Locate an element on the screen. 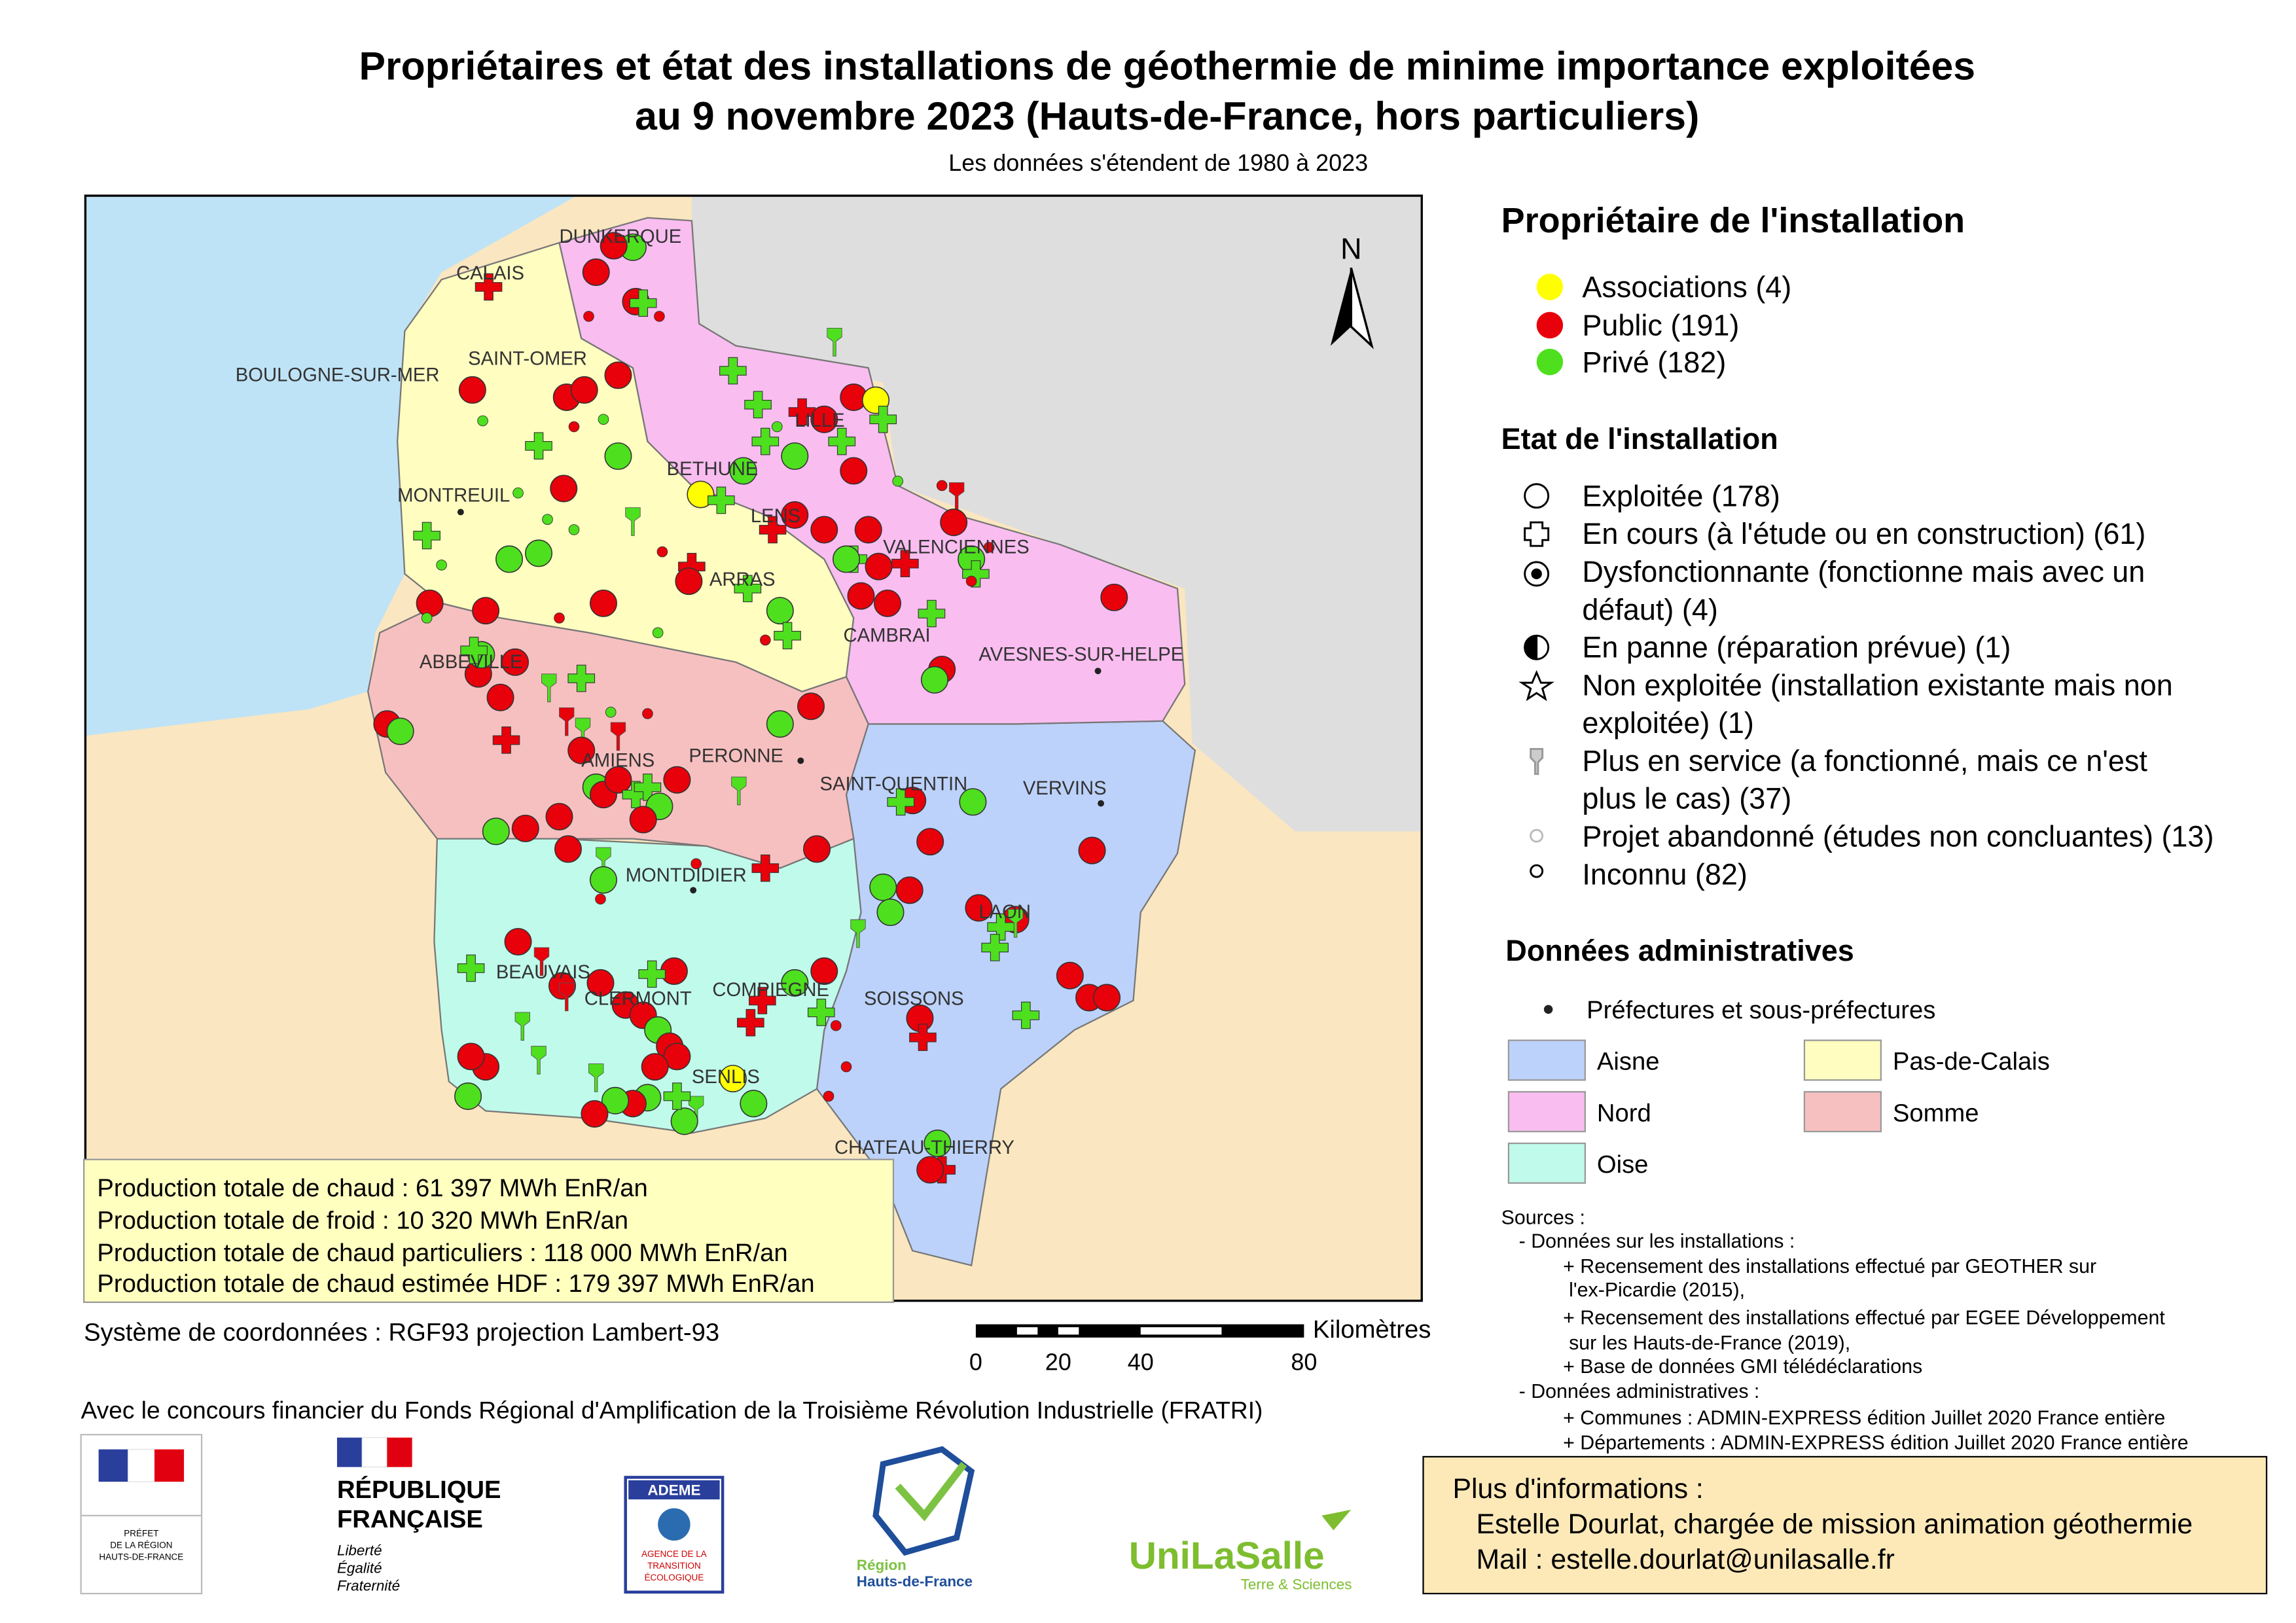 The image size is (2296, 1623). legend-title: Propriétaire de l'installation is located at coordinates (1733, 221).